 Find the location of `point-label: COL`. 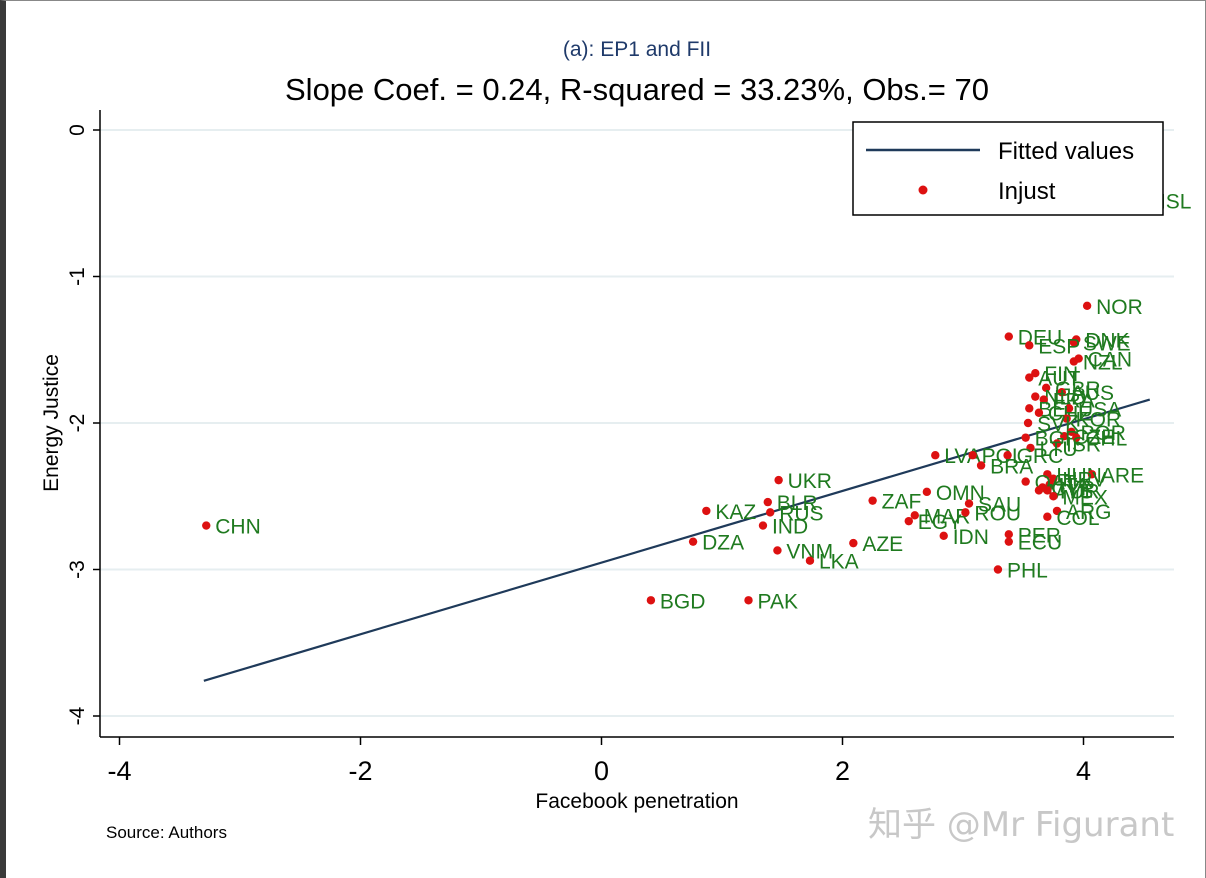

point-label: COL is located at coordinates (1077, 518).